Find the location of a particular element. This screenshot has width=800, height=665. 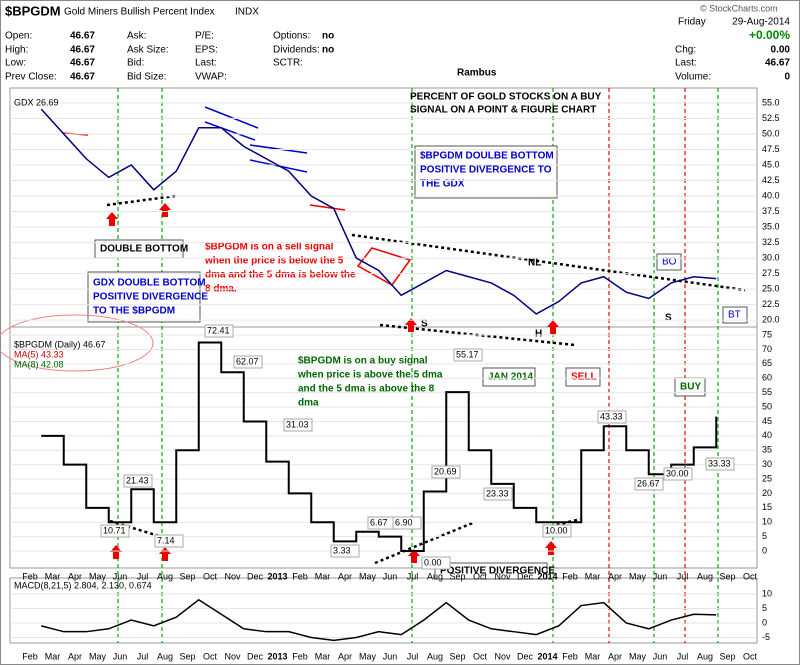

field-label: Bid Size: is located at coordinates (146, 77).